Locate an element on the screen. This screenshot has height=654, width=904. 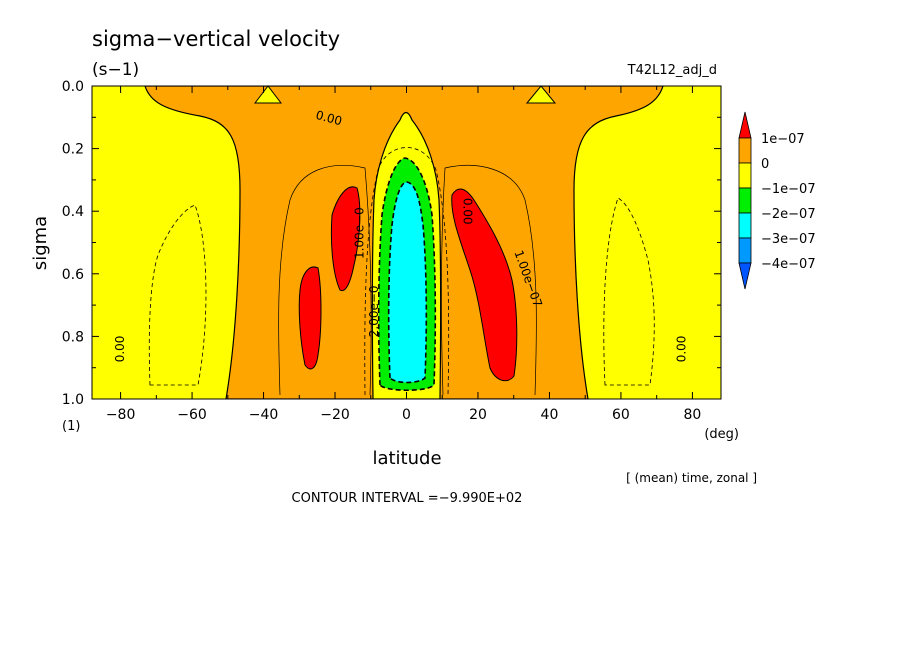
x-tick-label: −40 is located at coordinates (264, 415).